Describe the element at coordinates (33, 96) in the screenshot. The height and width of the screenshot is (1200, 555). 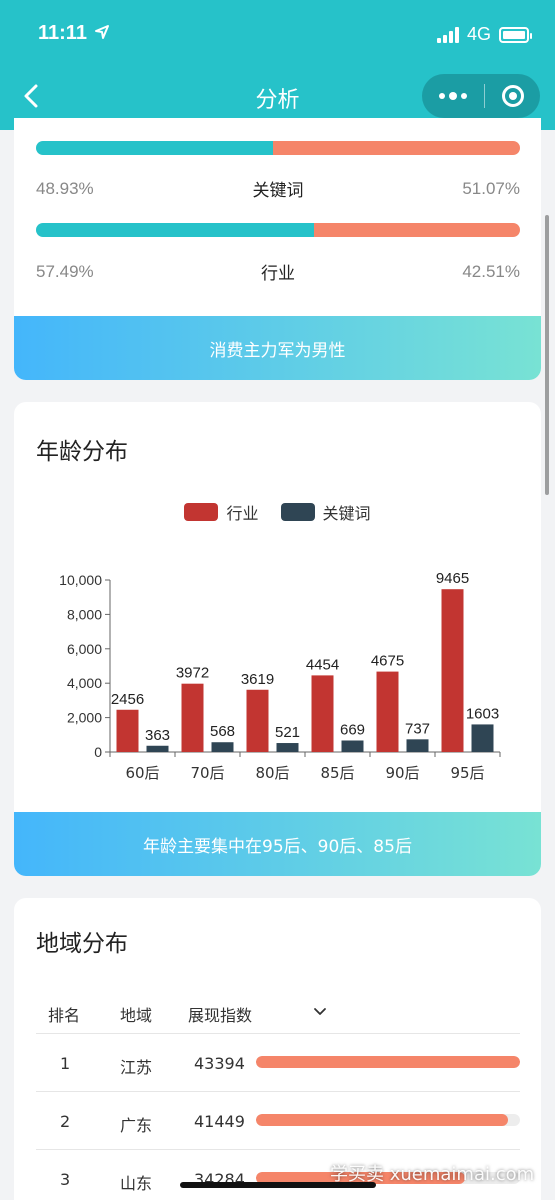
I see `back-arrow-icon` at that location.